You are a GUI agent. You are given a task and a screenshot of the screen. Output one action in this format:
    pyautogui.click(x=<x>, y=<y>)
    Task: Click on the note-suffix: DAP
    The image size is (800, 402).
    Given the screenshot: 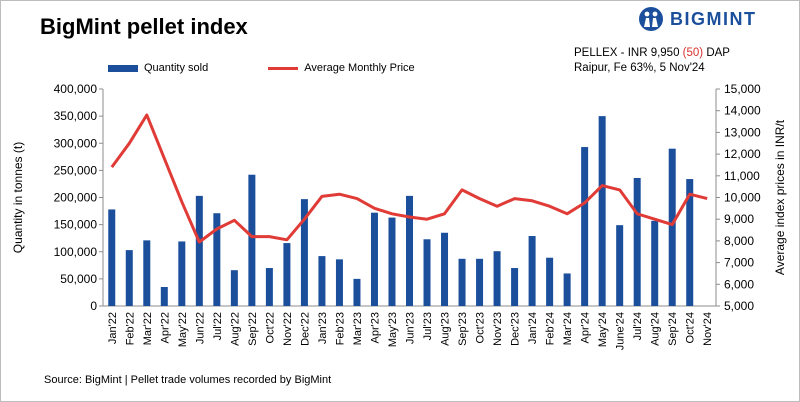 What is the action you would take?
    pyautogui.click(x=716, y=53)
    